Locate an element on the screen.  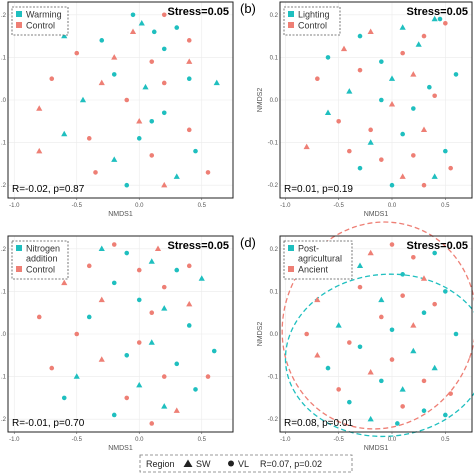
y-tick-label: .1 is located at coordinates (4, 292).